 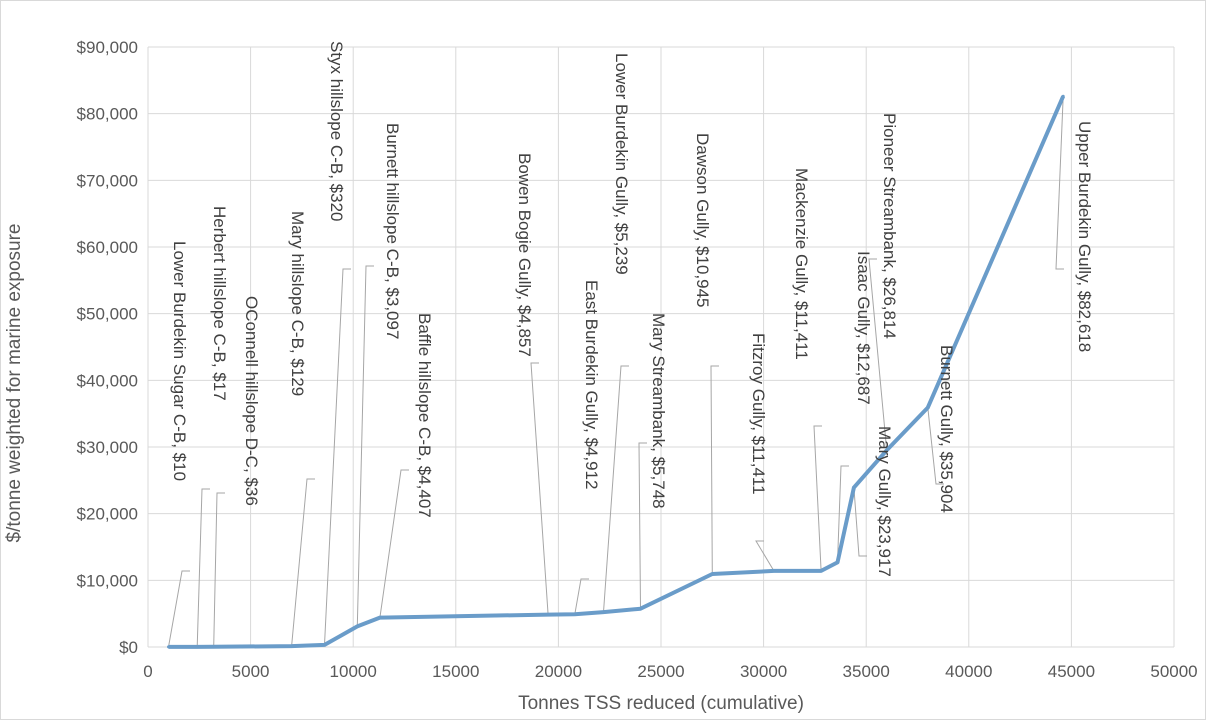 I want to click on data-label: Mary Gully, $23,917, so click(x=884, y=501).